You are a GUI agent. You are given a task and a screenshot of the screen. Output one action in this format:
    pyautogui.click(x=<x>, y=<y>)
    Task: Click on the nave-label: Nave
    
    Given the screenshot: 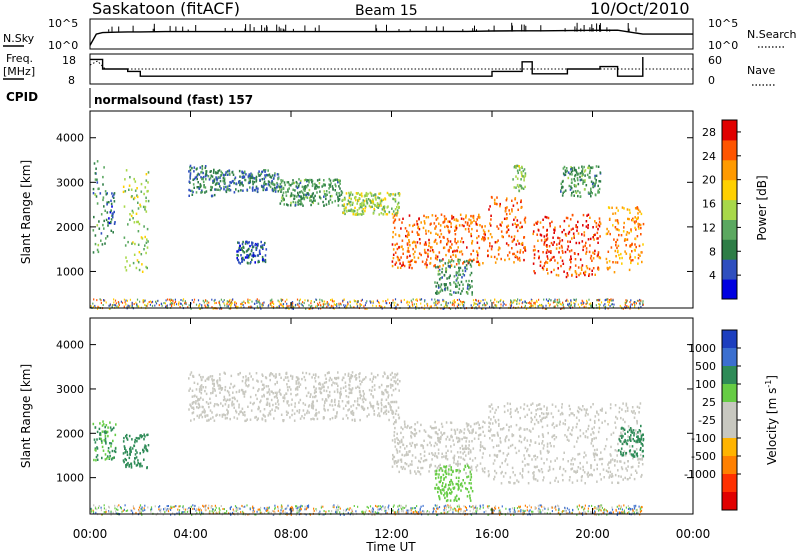 What is the action you would take?
    pyautogui.click(x=761, y=70)
    